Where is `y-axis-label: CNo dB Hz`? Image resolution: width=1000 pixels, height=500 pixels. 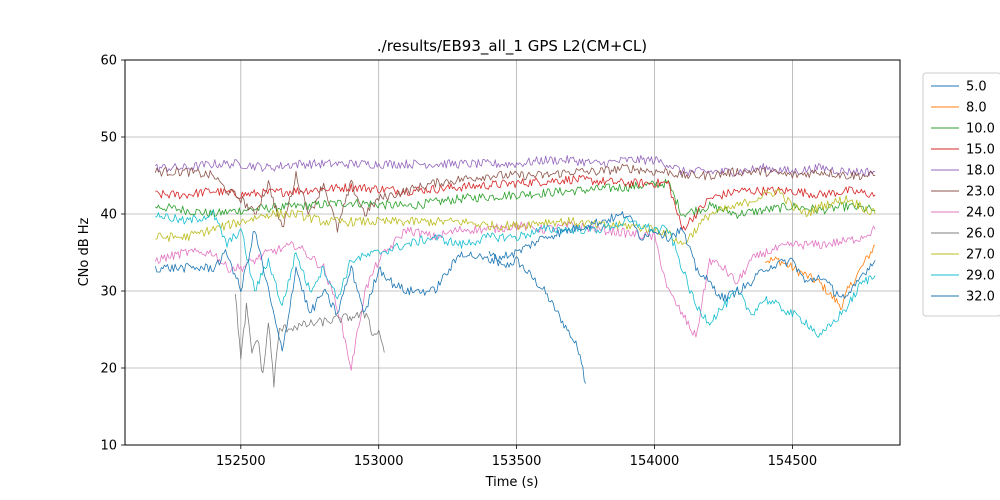 y-axis-label: CNo dB Hz is located at coordinates (84, 251).